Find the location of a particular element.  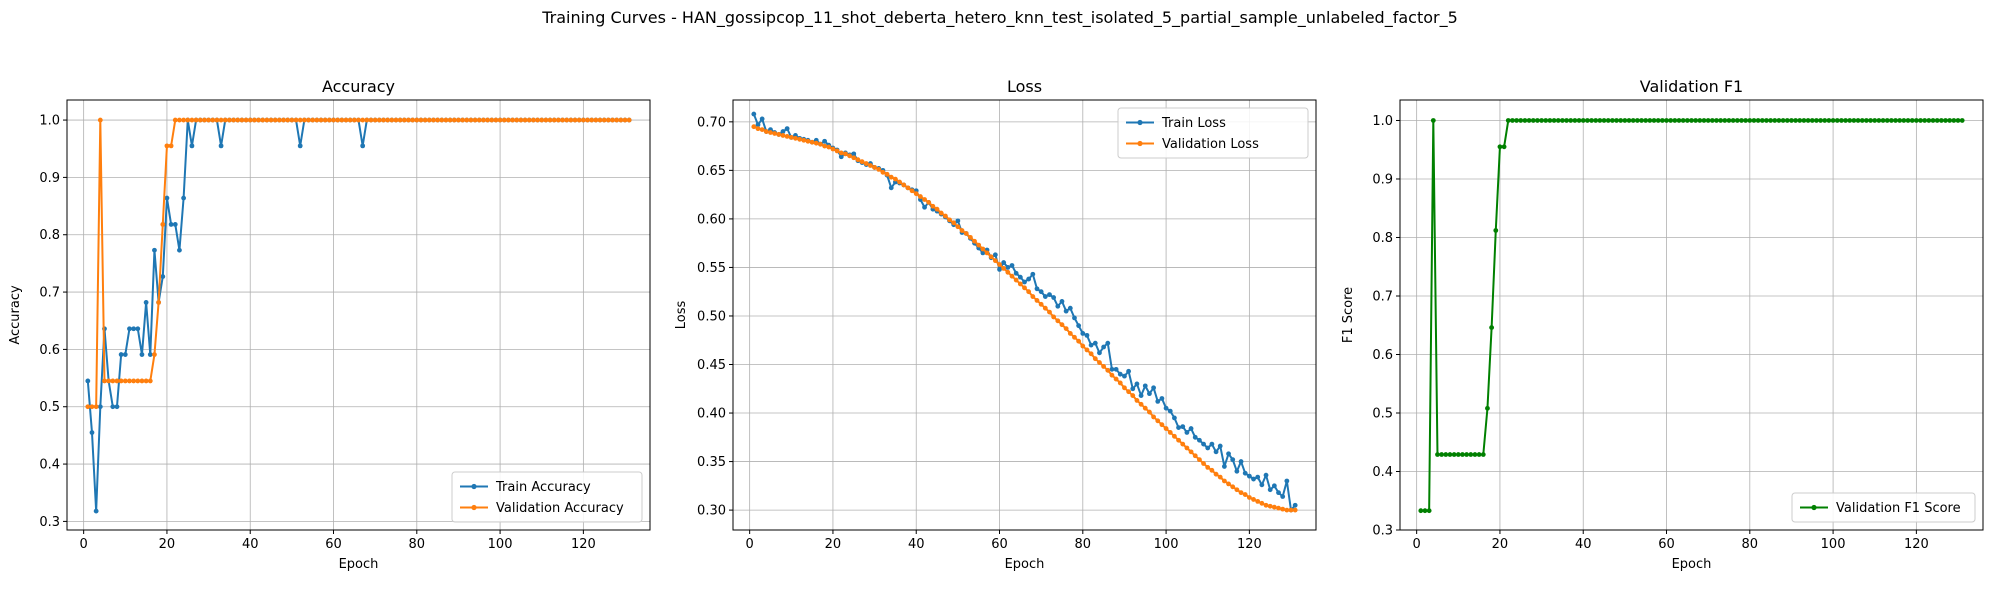

x-axis-label: Epoch is located at coordinates (1692, 564).